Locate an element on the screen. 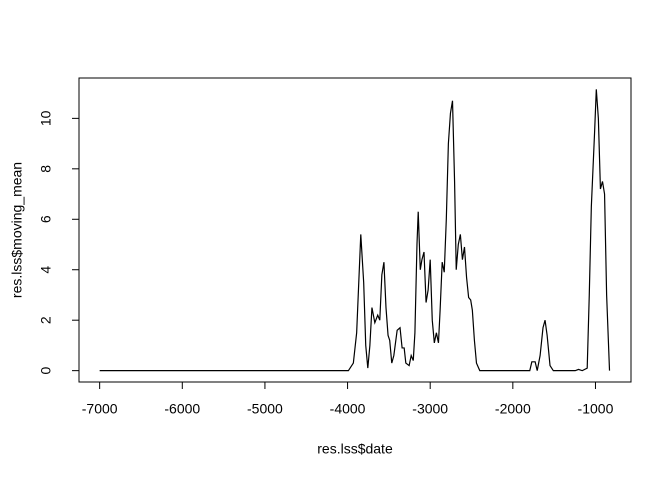 The height and width of the screenshot is (480, 672). x-axis-label: res.lss$date is located at coordinates (355, 449).